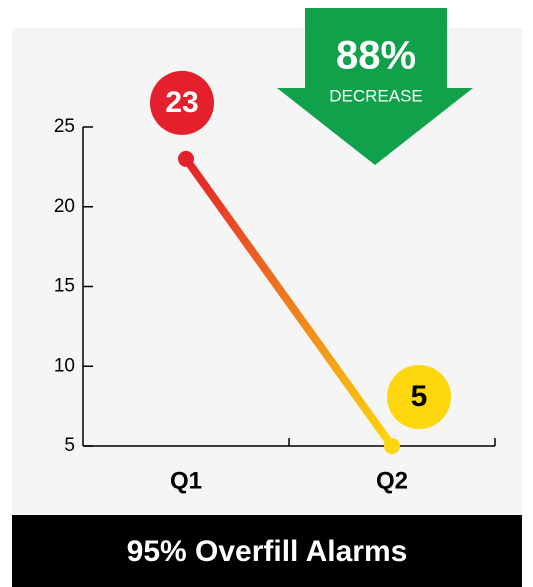 This screenshot has height=587, width=533. I want to click on y-tick-label: 10, so click(64, 365).